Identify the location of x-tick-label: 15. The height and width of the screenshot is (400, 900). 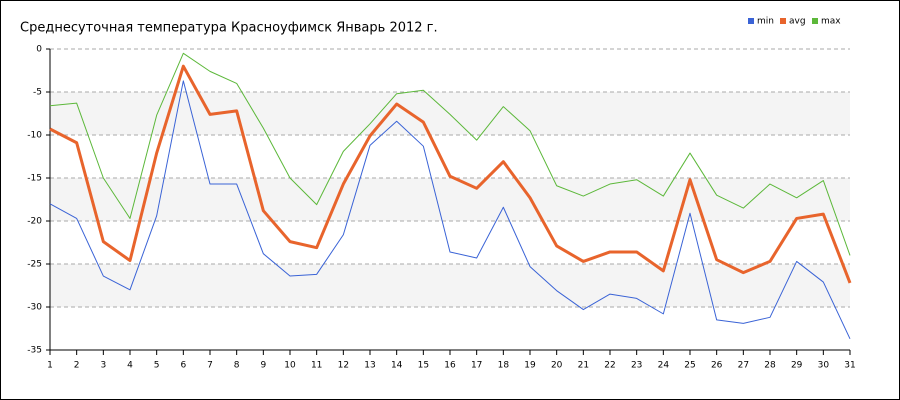
(423, 366).